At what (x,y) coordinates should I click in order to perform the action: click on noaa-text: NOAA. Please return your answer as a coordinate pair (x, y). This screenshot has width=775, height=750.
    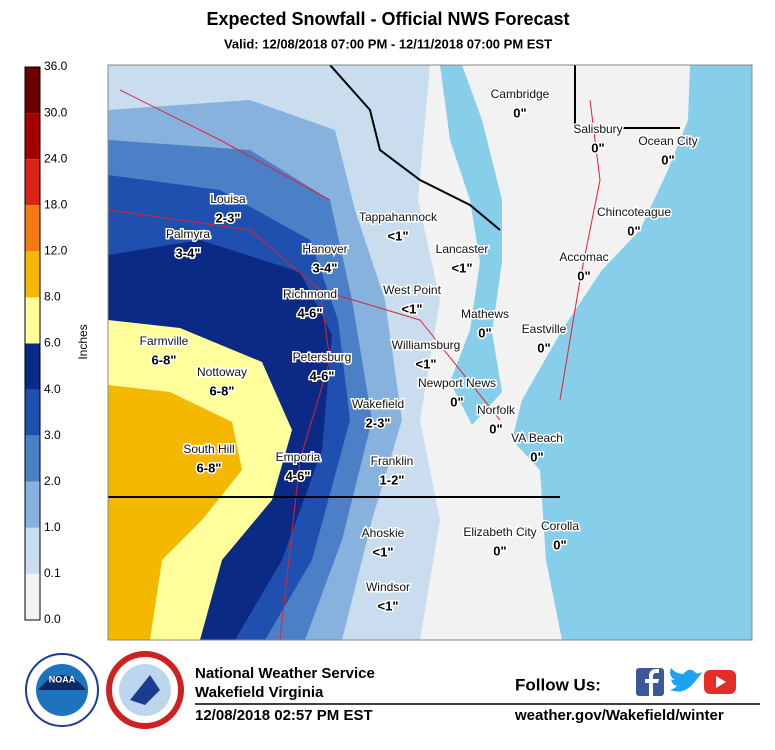
    Looking at the image, I should click on (62, 679).